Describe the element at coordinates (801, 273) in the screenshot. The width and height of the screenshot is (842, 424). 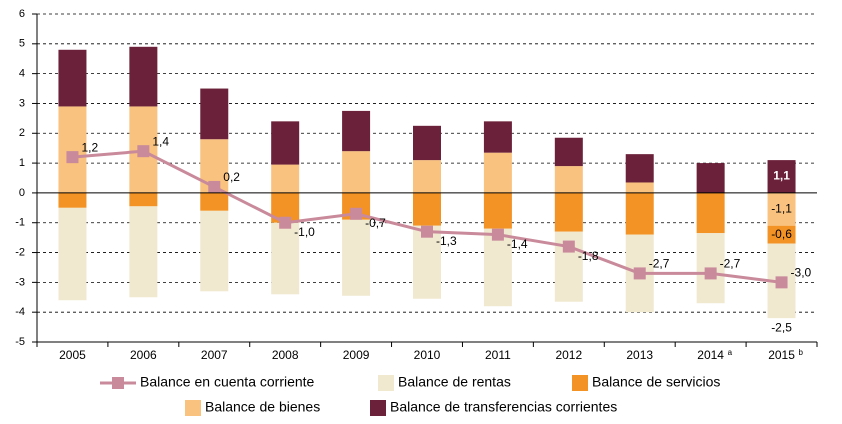
I see `data-label: -3,0` at that location.